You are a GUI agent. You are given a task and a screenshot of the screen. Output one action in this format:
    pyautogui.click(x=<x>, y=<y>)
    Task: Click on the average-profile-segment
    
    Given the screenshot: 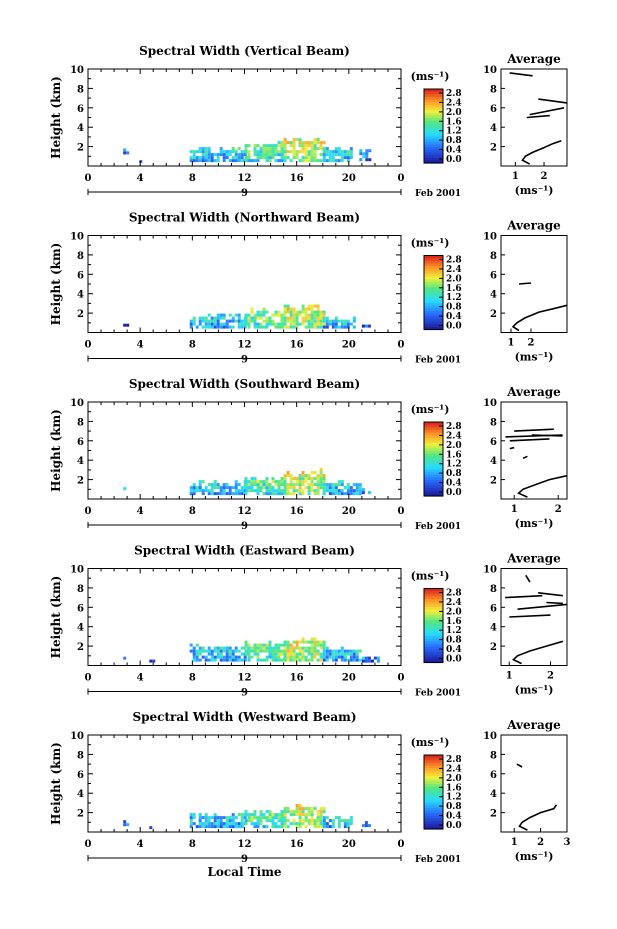 What is the action you would take?
    pyautogui.click(x=554, y=603)
    